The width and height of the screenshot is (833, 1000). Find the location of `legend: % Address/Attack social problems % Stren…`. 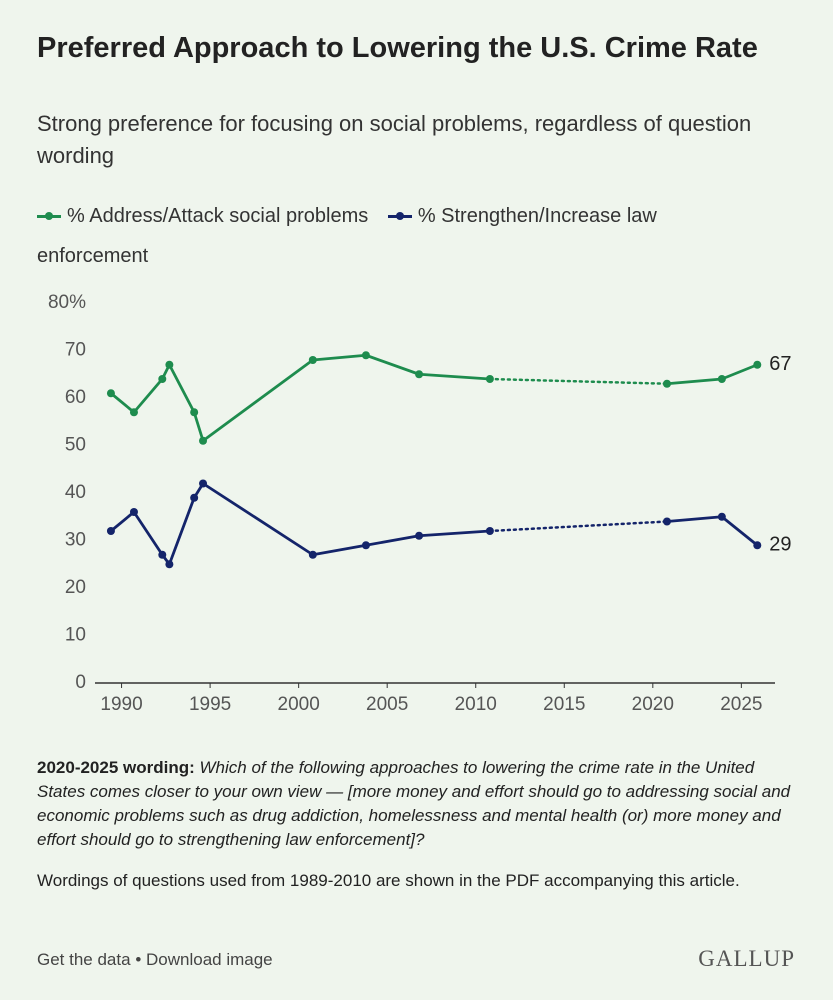

legend: % Address/Attack social problems % Stren… is located at coordinates (407, 236).